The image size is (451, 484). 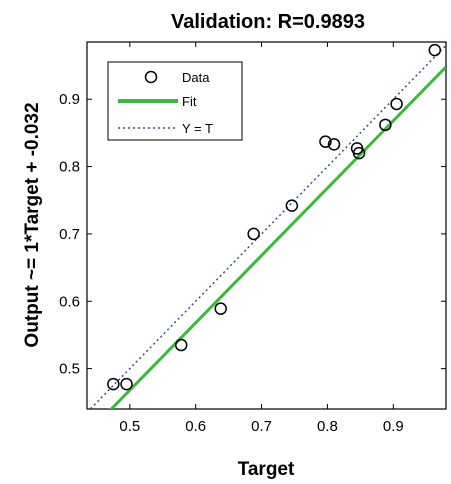 I want to click on x-tick-label: 0.6, so click(x=195, y=426).